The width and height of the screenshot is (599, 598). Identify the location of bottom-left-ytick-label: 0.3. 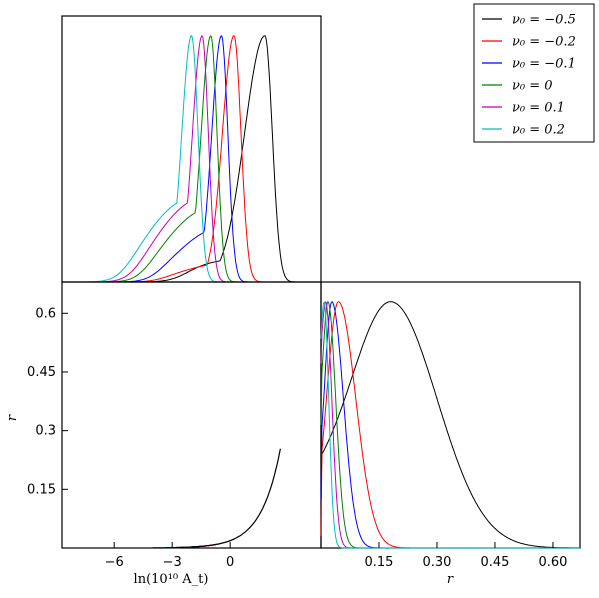
(45, 431).